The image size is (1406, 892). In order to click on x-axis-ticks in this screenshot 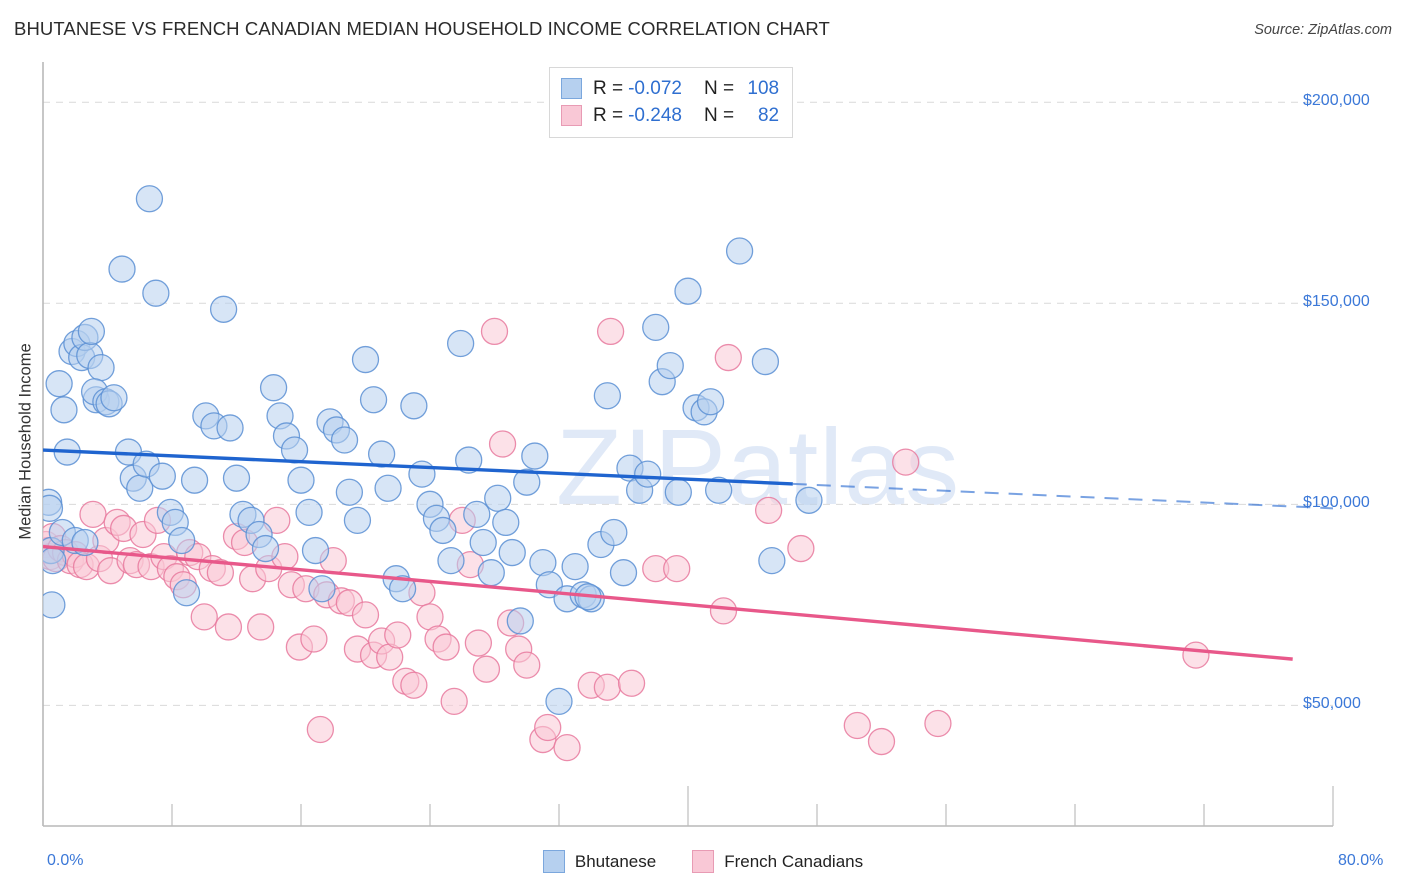, I will do `click(688, 806)`.